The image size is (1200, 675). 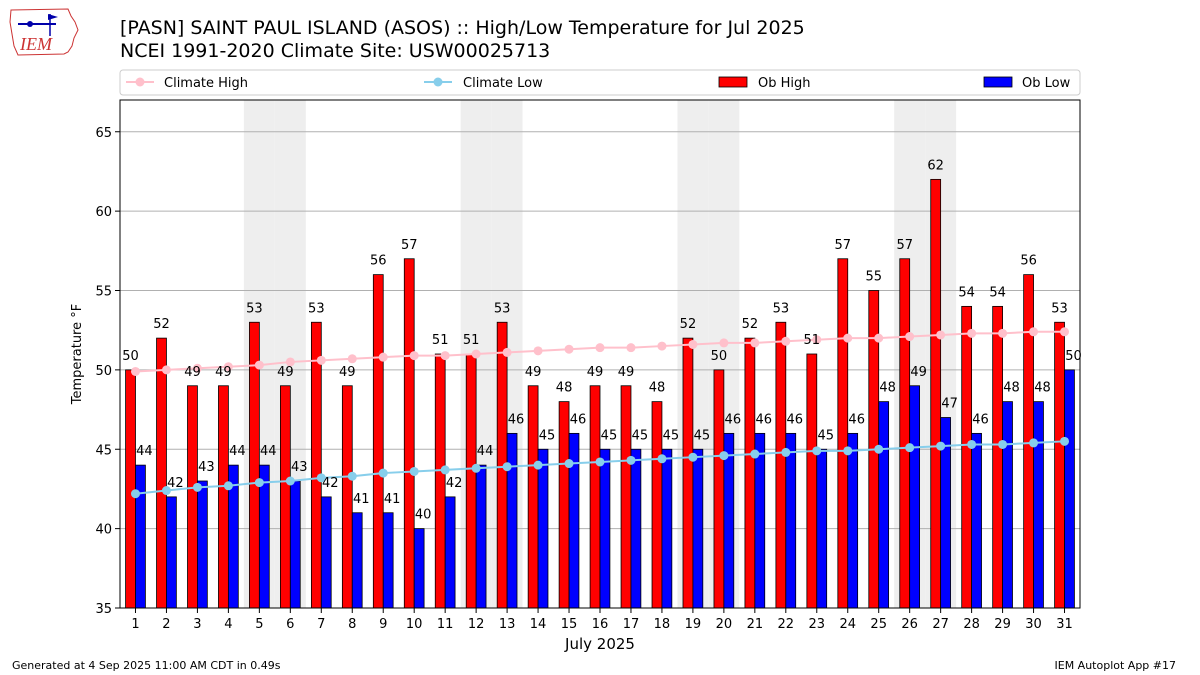 I want to click on legend-ob-low-label: Ob Low, so click(x=1046, y=83).